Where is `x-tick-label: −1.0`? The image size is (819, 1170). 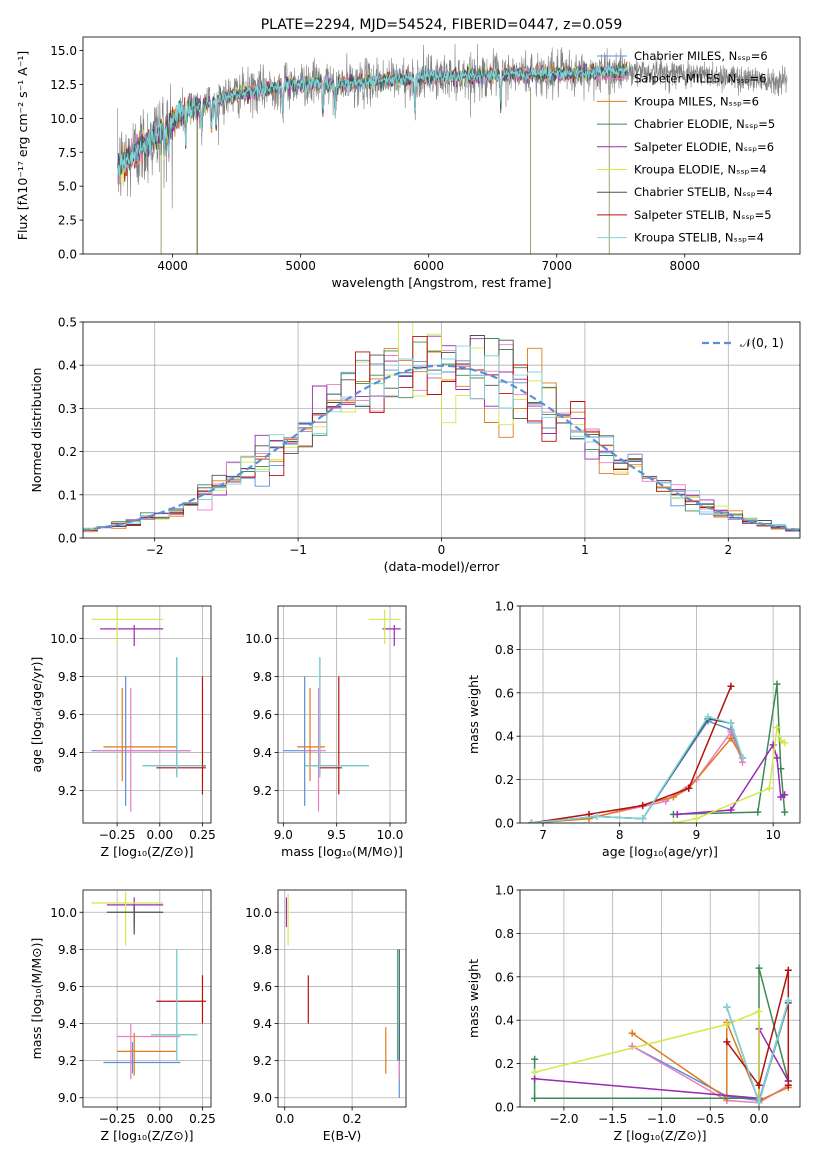
x-tick-label: −1.0 is located at coordinates (661, 1119).